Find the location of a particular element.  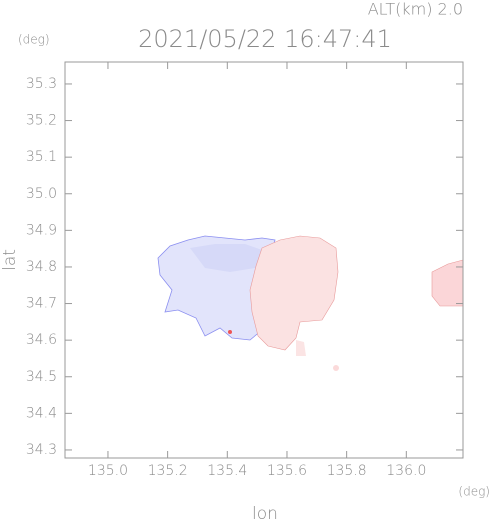

y-tick-label: 34.3 is located at coordinates (41, 450).